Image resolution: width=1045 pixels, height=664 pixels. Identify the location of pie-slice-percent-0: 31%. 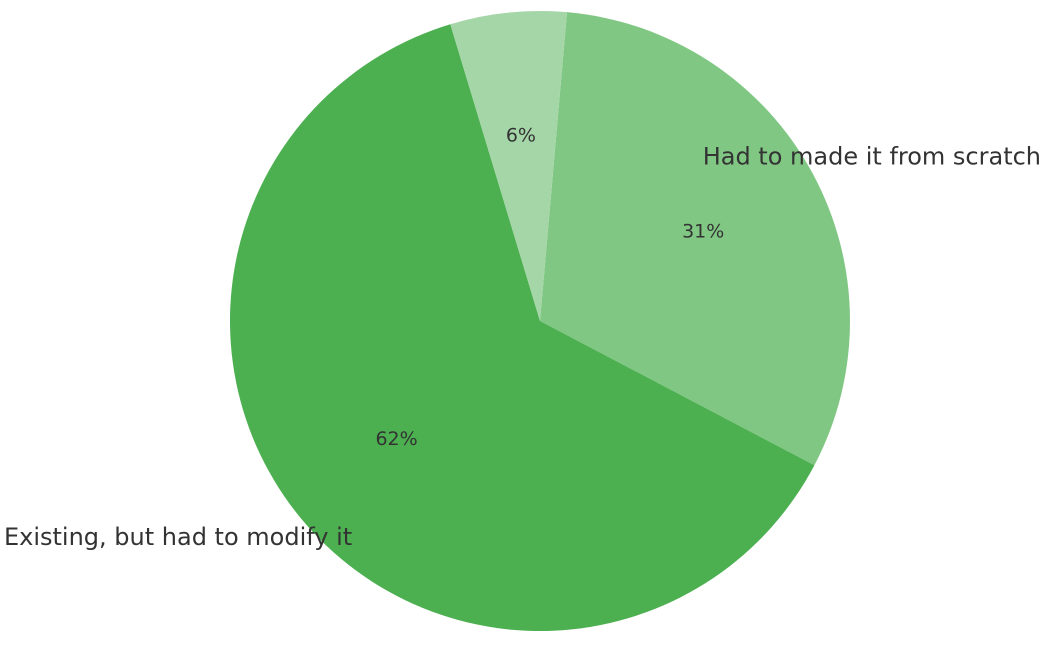
(703, 231).